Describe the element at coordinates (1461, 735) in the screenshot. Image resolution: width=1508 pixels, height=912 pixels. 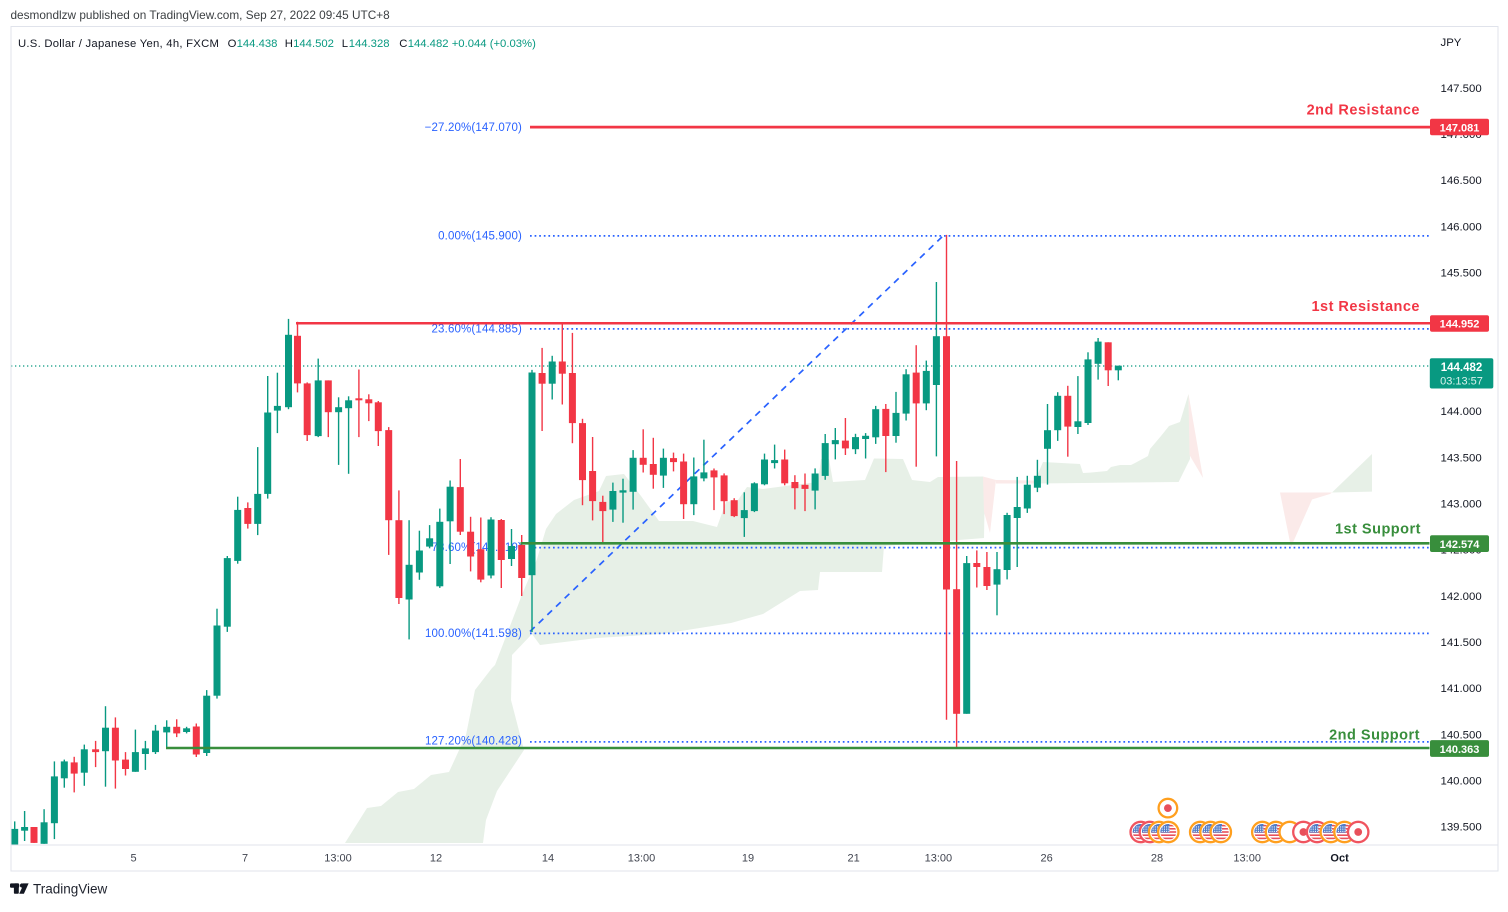
I see `svg-text: 140.500` at that location.